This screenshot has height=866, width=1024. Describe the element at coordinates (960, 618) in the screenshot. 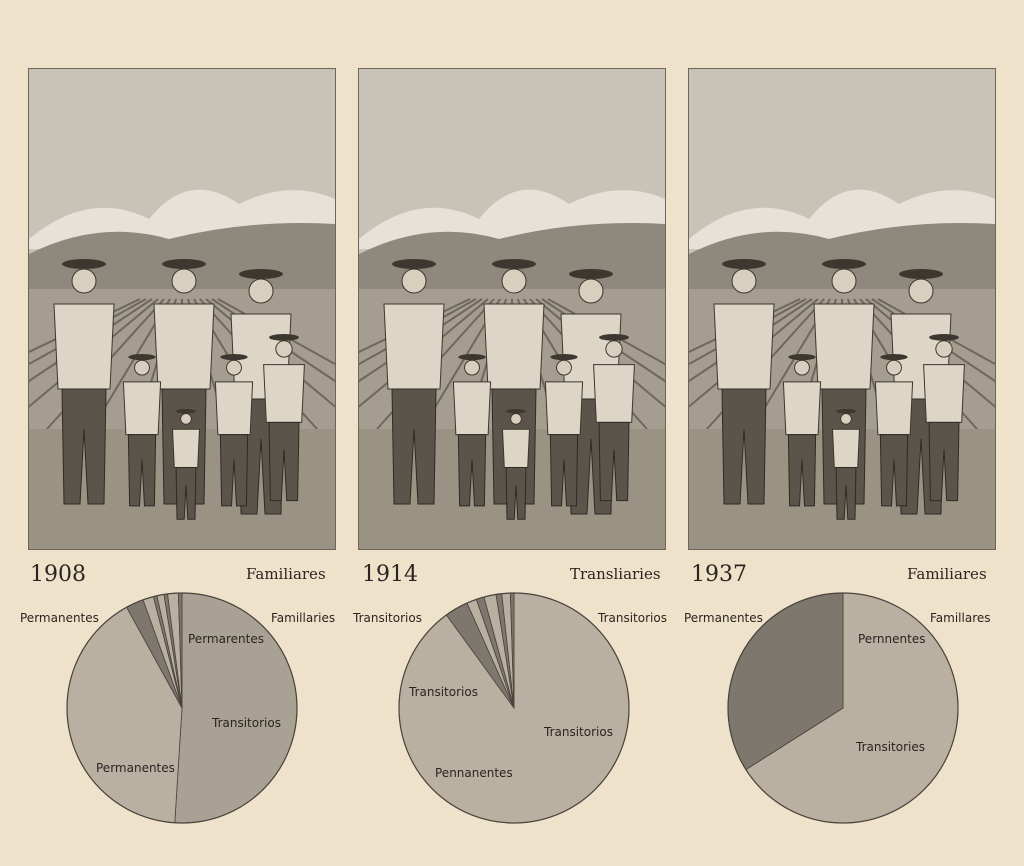

I see `slice-label: Famillares` at that location.